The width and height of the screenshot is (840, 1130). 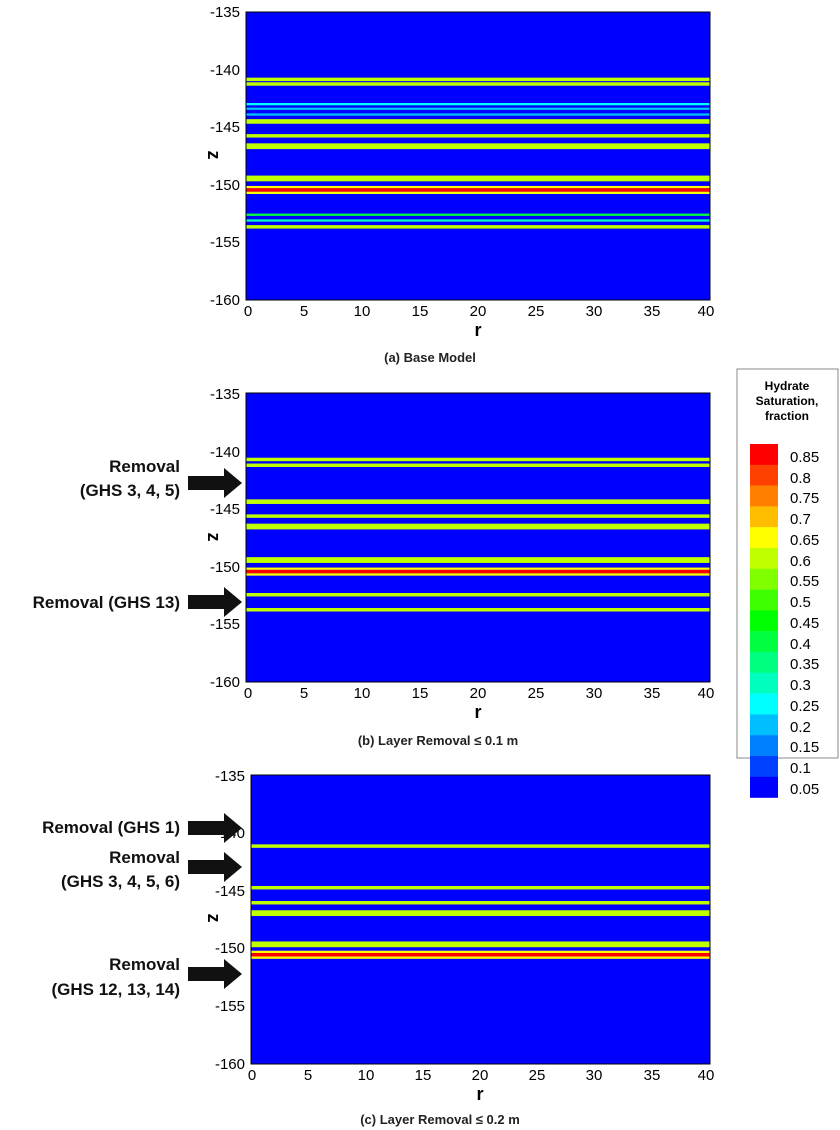 What do you see at coordinates (800, 561) in the screenshot?
I see `legend-label: 0.6` at bounding box center [800, 561].